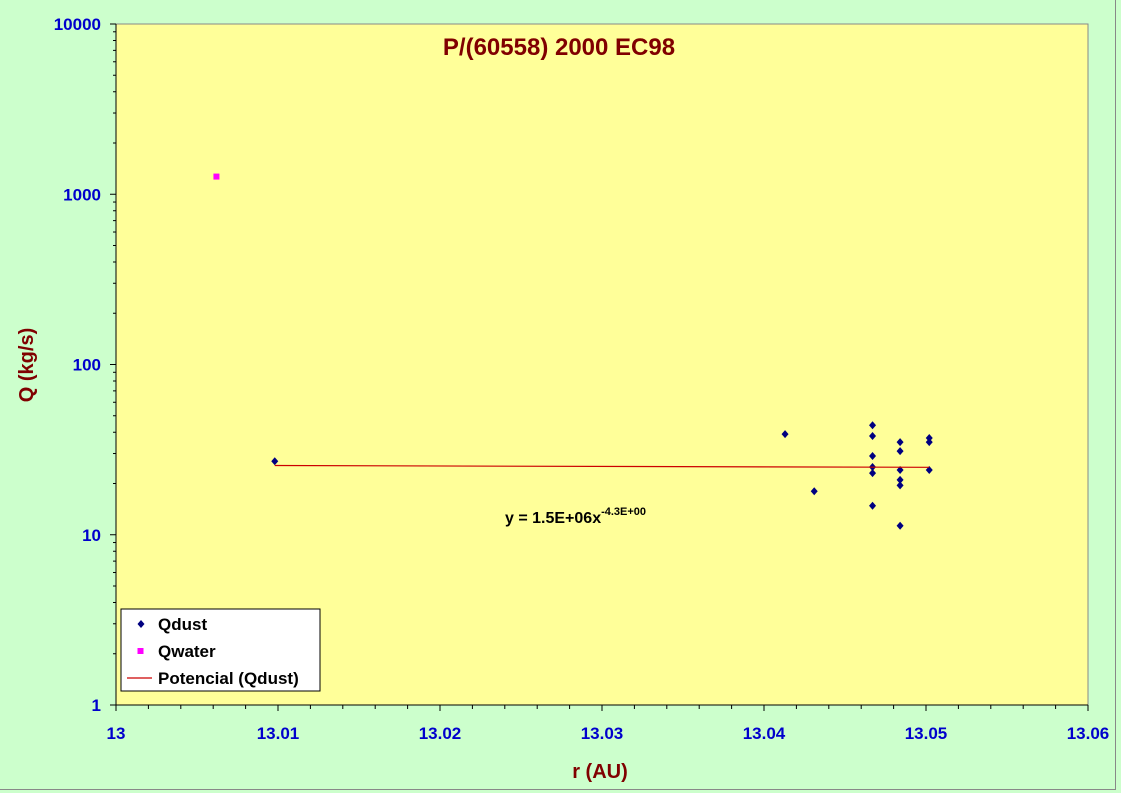 The height and width of the screenshot is (793, 1121). I want to click on y-tick-label: 1, so click(96, 705).